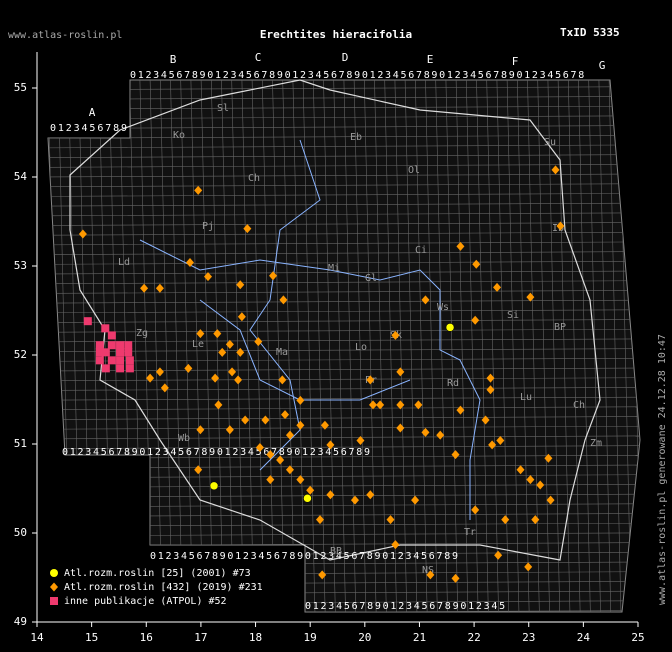 The width and height of the screenshot is (672, 652). What do you see at coordinates (364, 637) in the screenshot?
I see `x-tick-label: 20` at bounding box center [364, 637].